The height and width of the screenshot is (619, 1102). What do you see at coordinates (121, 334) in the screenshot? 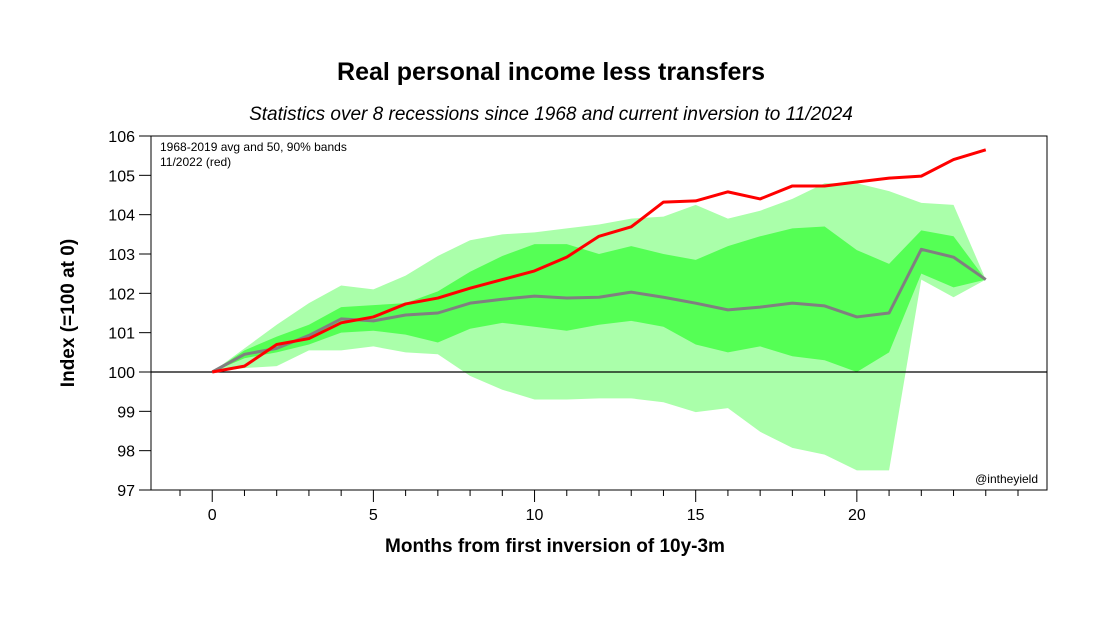
I see `y-tick-label: 101` at bounding box center [121, 334].